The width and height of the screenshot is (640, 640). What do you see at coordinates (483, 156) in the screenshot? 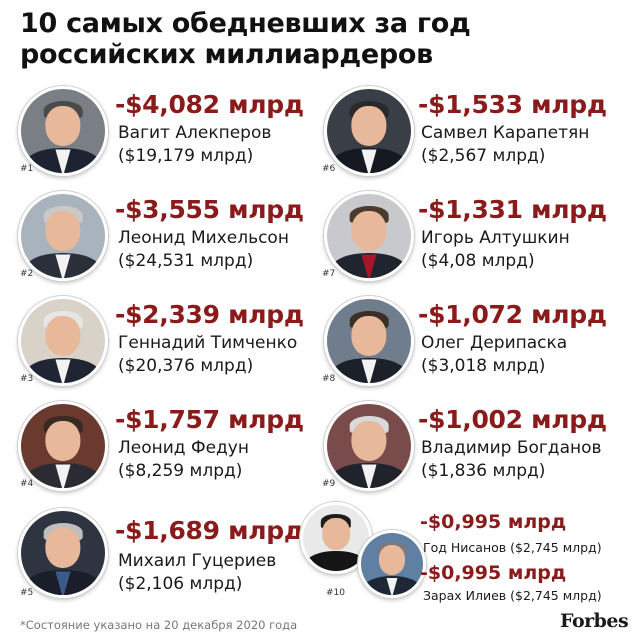
I see `net-worth: ($2,567 млрд)` at bounding box center [483, 156].